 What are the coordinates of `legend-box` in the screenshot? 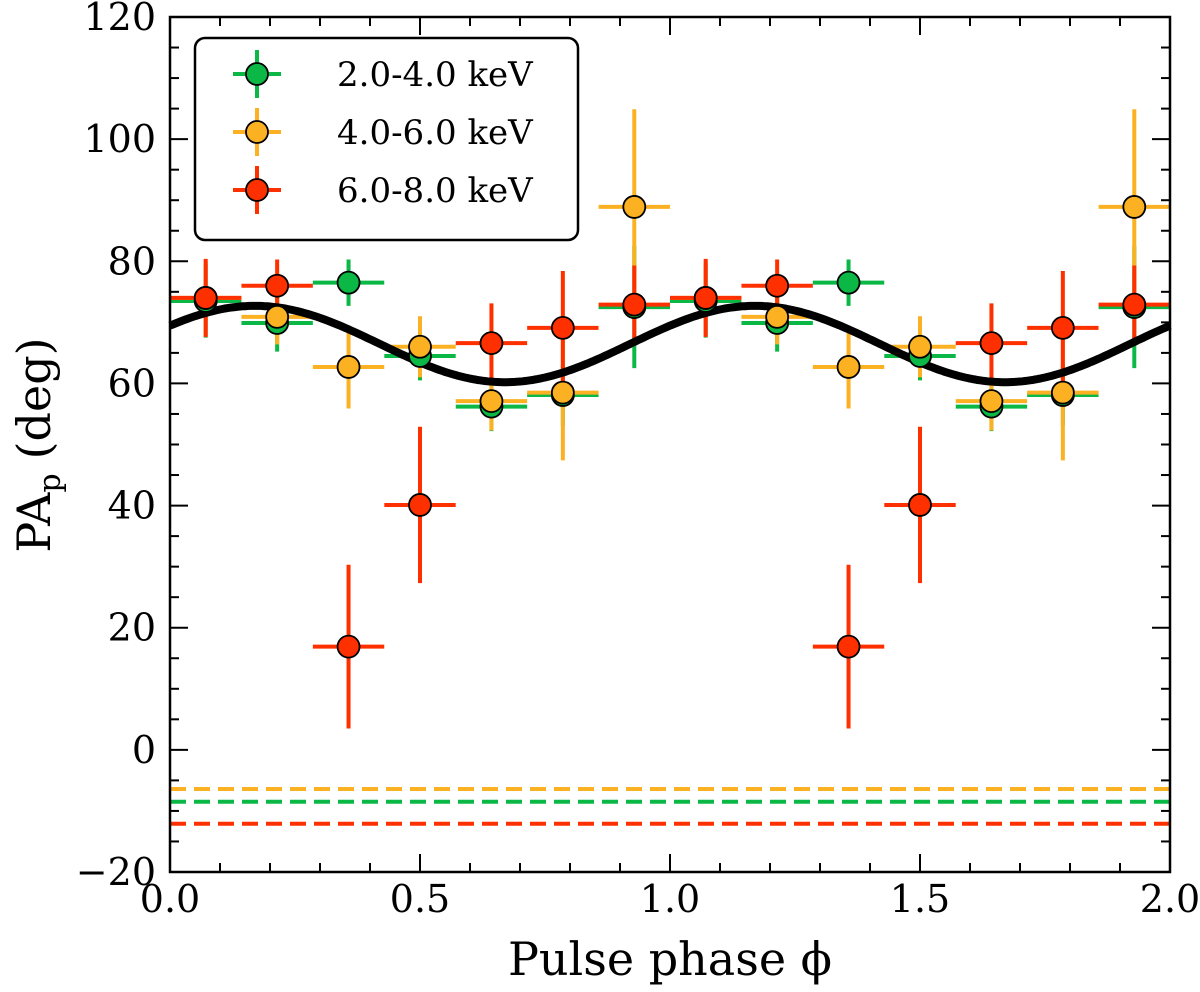 It's located at (386, 139).